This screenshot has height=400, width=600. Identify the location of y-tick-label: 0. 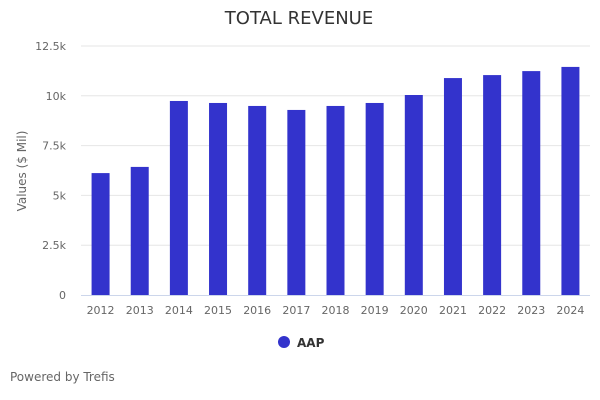
(62, 295).